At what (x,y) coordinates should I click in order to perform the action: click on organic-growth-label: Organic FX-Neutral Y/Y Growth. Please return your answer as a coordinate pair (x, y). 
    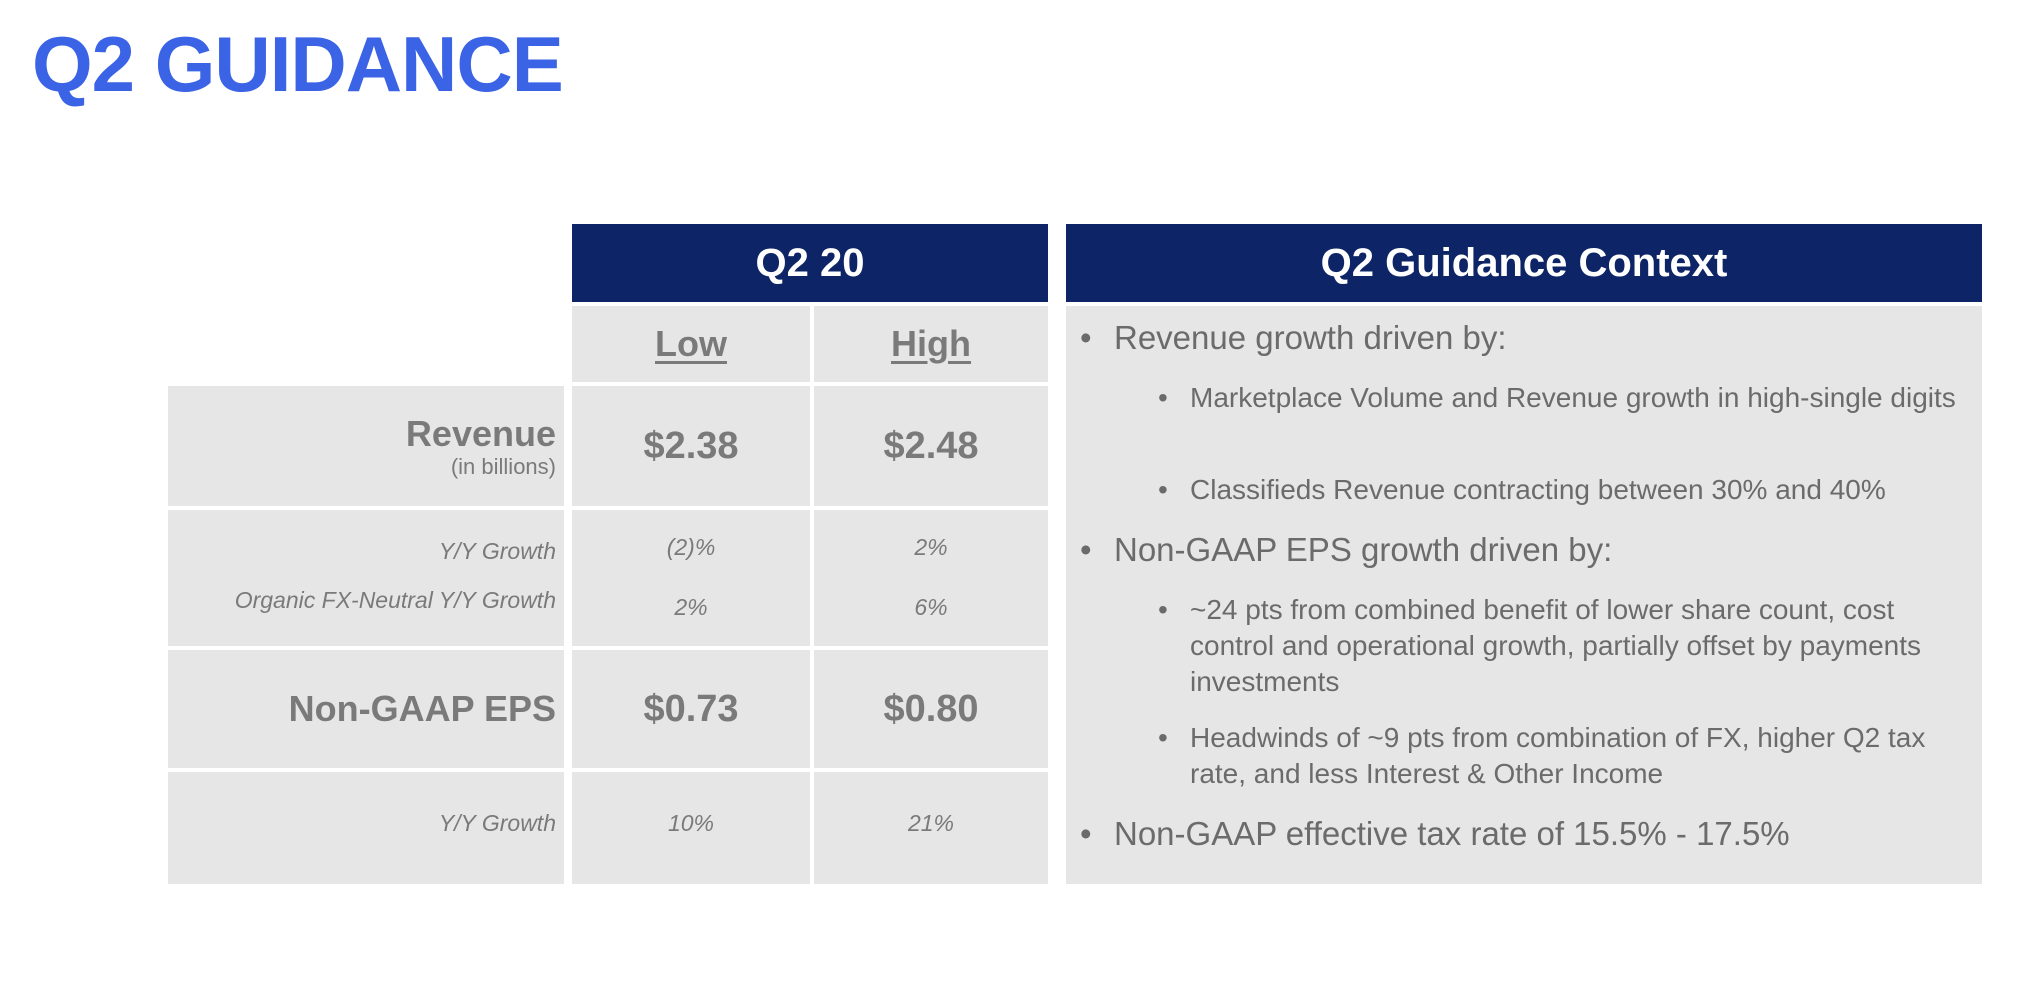
    Looking at the image, I should click on (395, 600).